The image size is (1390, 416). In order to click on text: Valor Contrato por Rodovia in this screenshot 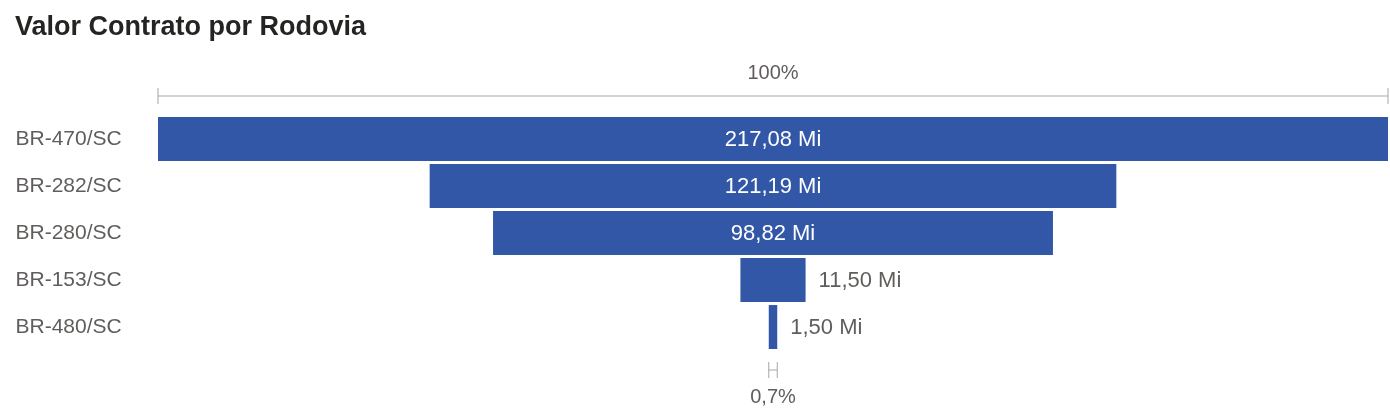, I will do `click(191, 26)`.